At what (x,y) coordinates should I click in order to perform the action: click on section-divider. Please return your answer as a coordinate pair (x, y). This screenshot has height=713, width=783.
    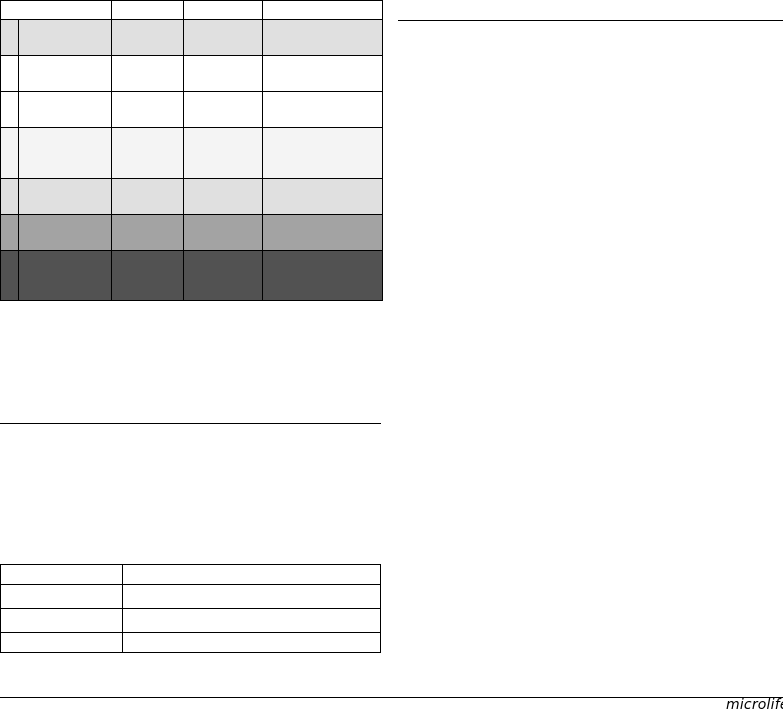
    Looking at the image, I should click on (190, 423).